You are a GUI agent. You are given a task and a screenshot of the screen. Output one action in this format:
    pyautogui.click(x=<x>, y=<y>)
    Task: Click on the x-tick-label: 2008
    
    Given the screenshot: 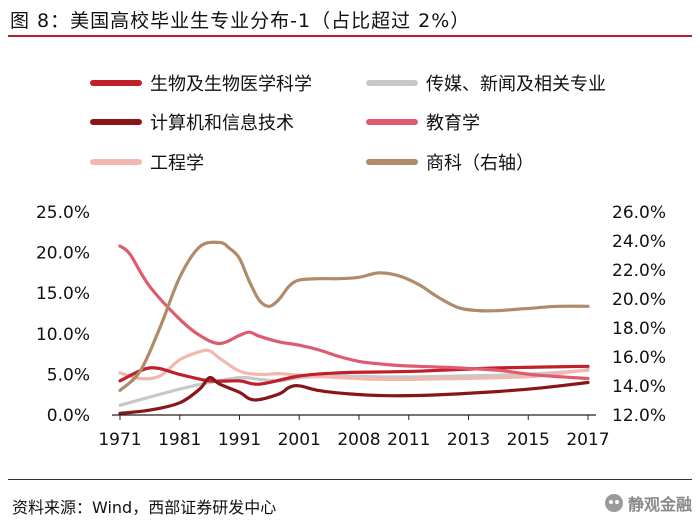 What is the action you would take?
    pyautogui.click(x=358, y=440)
    